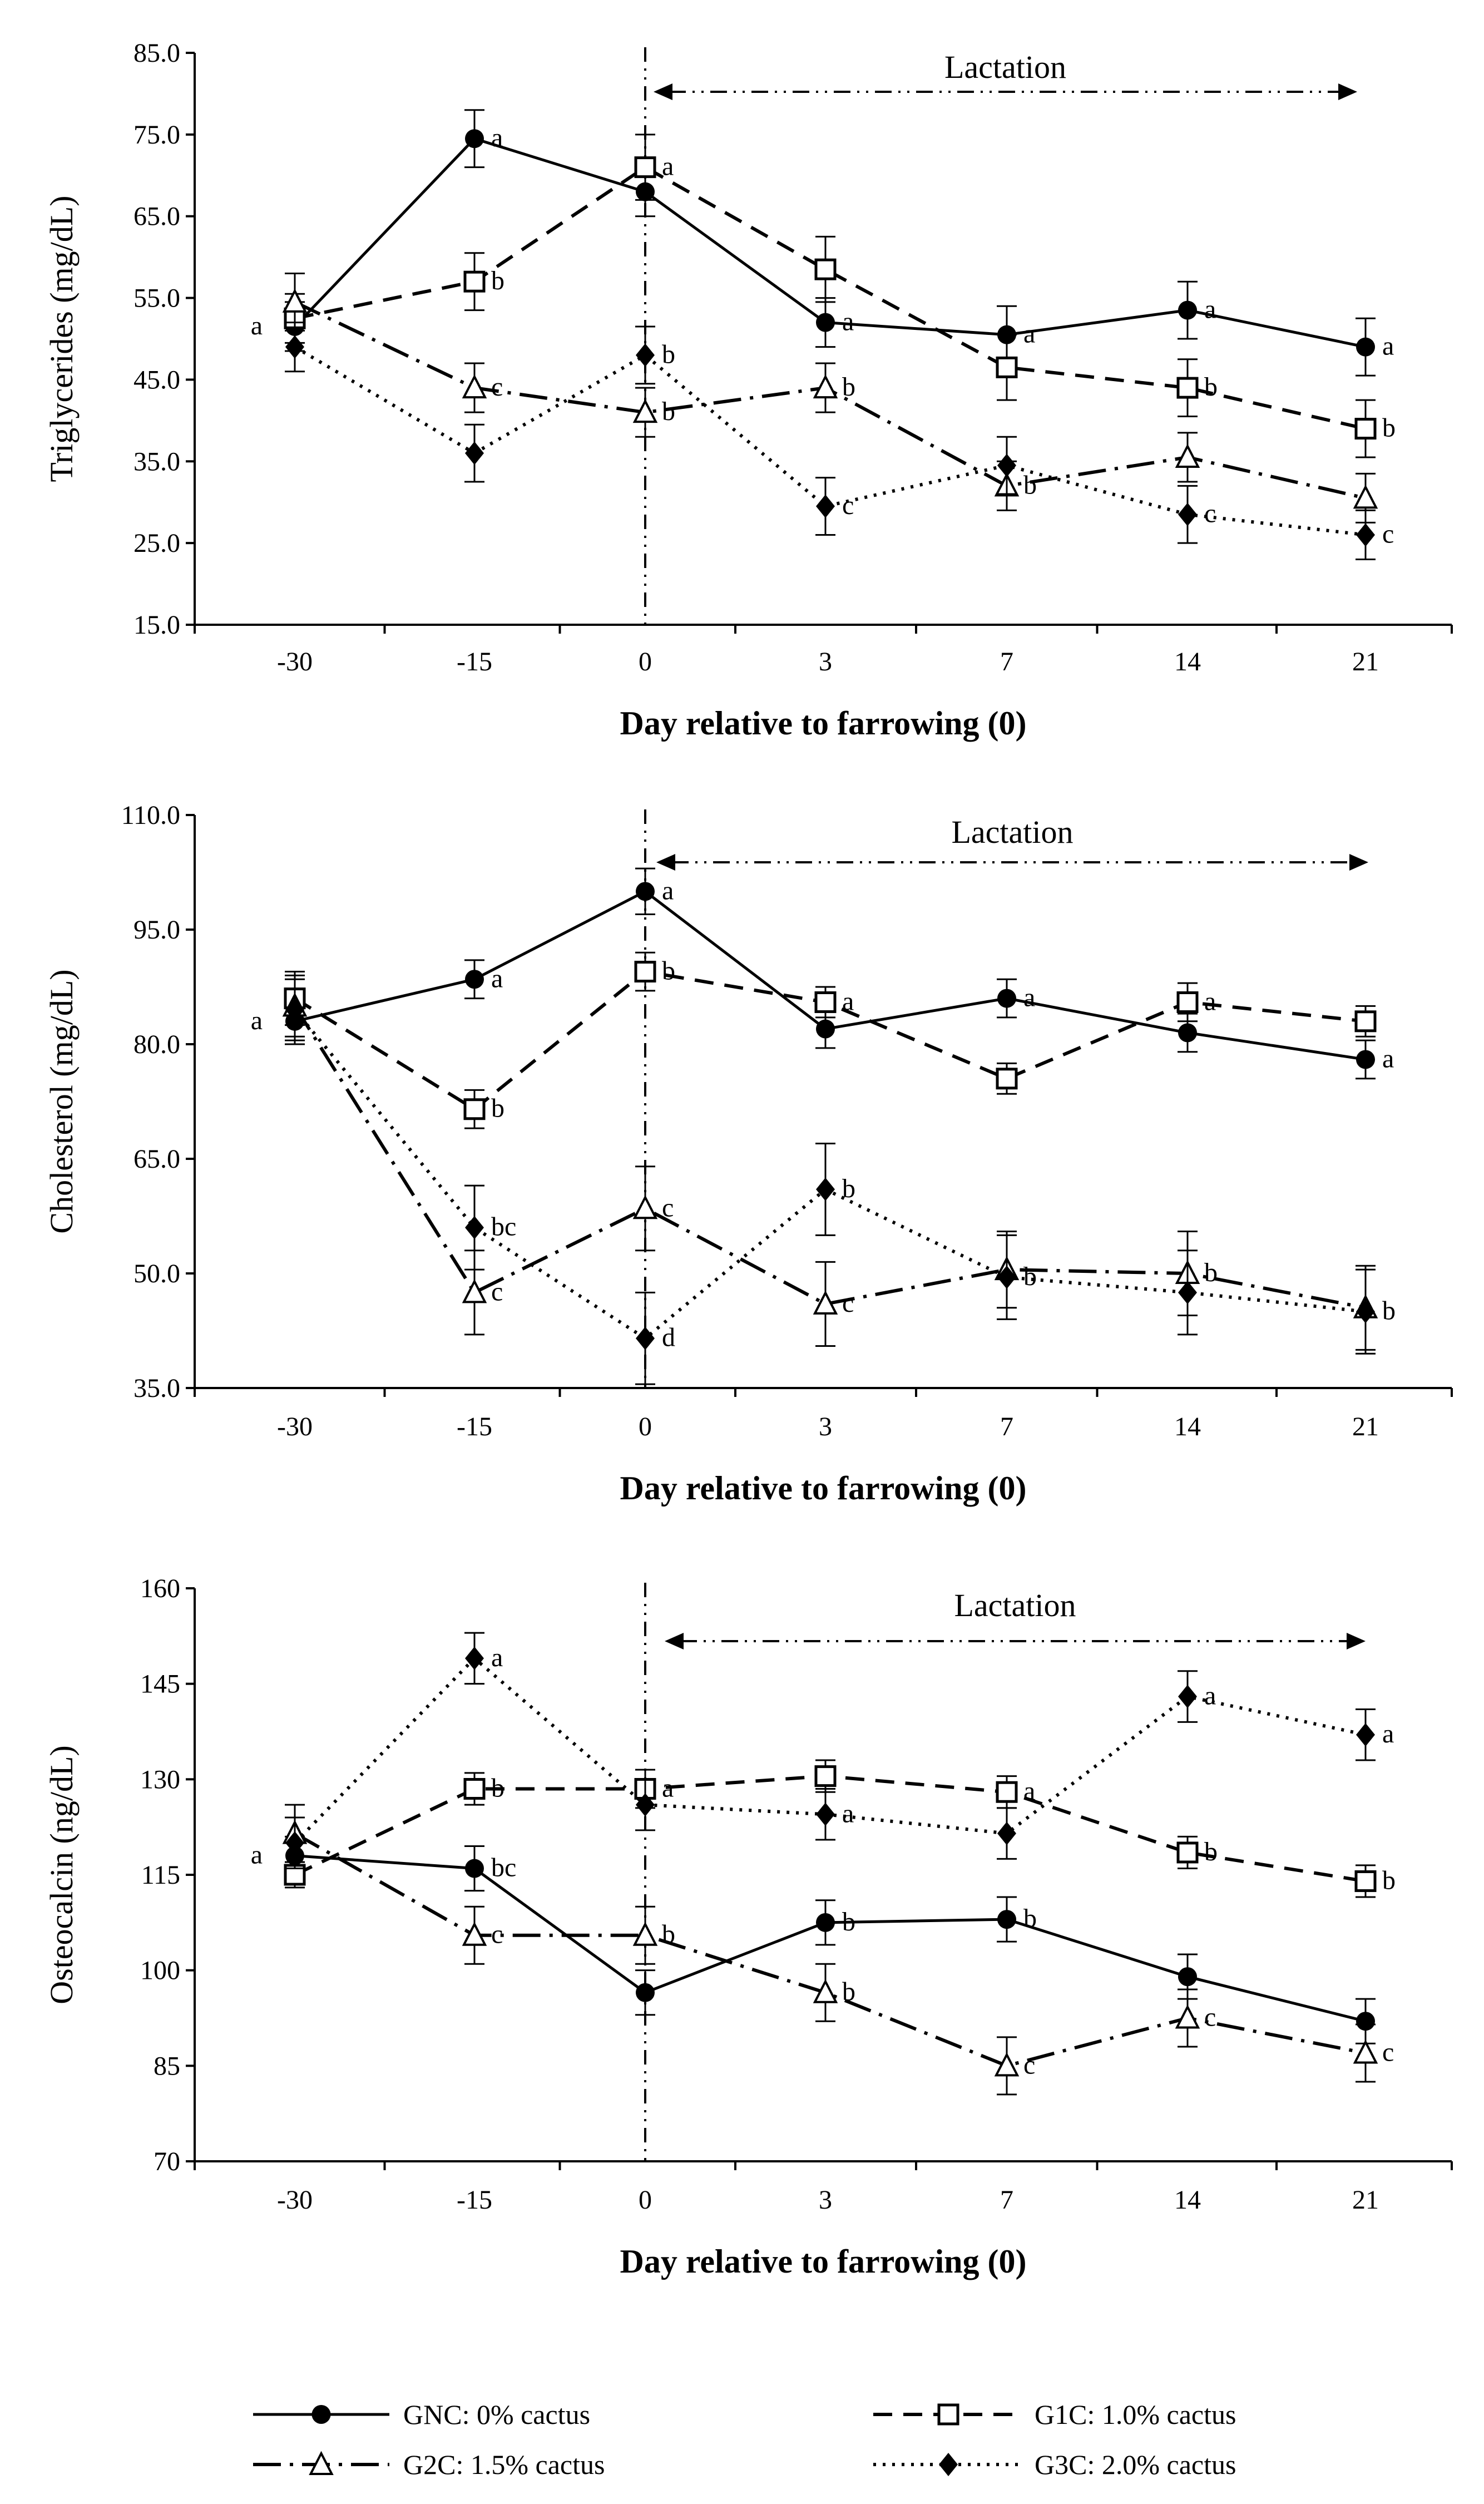 This screenshot has width=1484, height=2504. What do you see at coordinates (156, 379) in the screenshot?
I see `y-tick-label: 45.0` at bounding box center [156, 379].